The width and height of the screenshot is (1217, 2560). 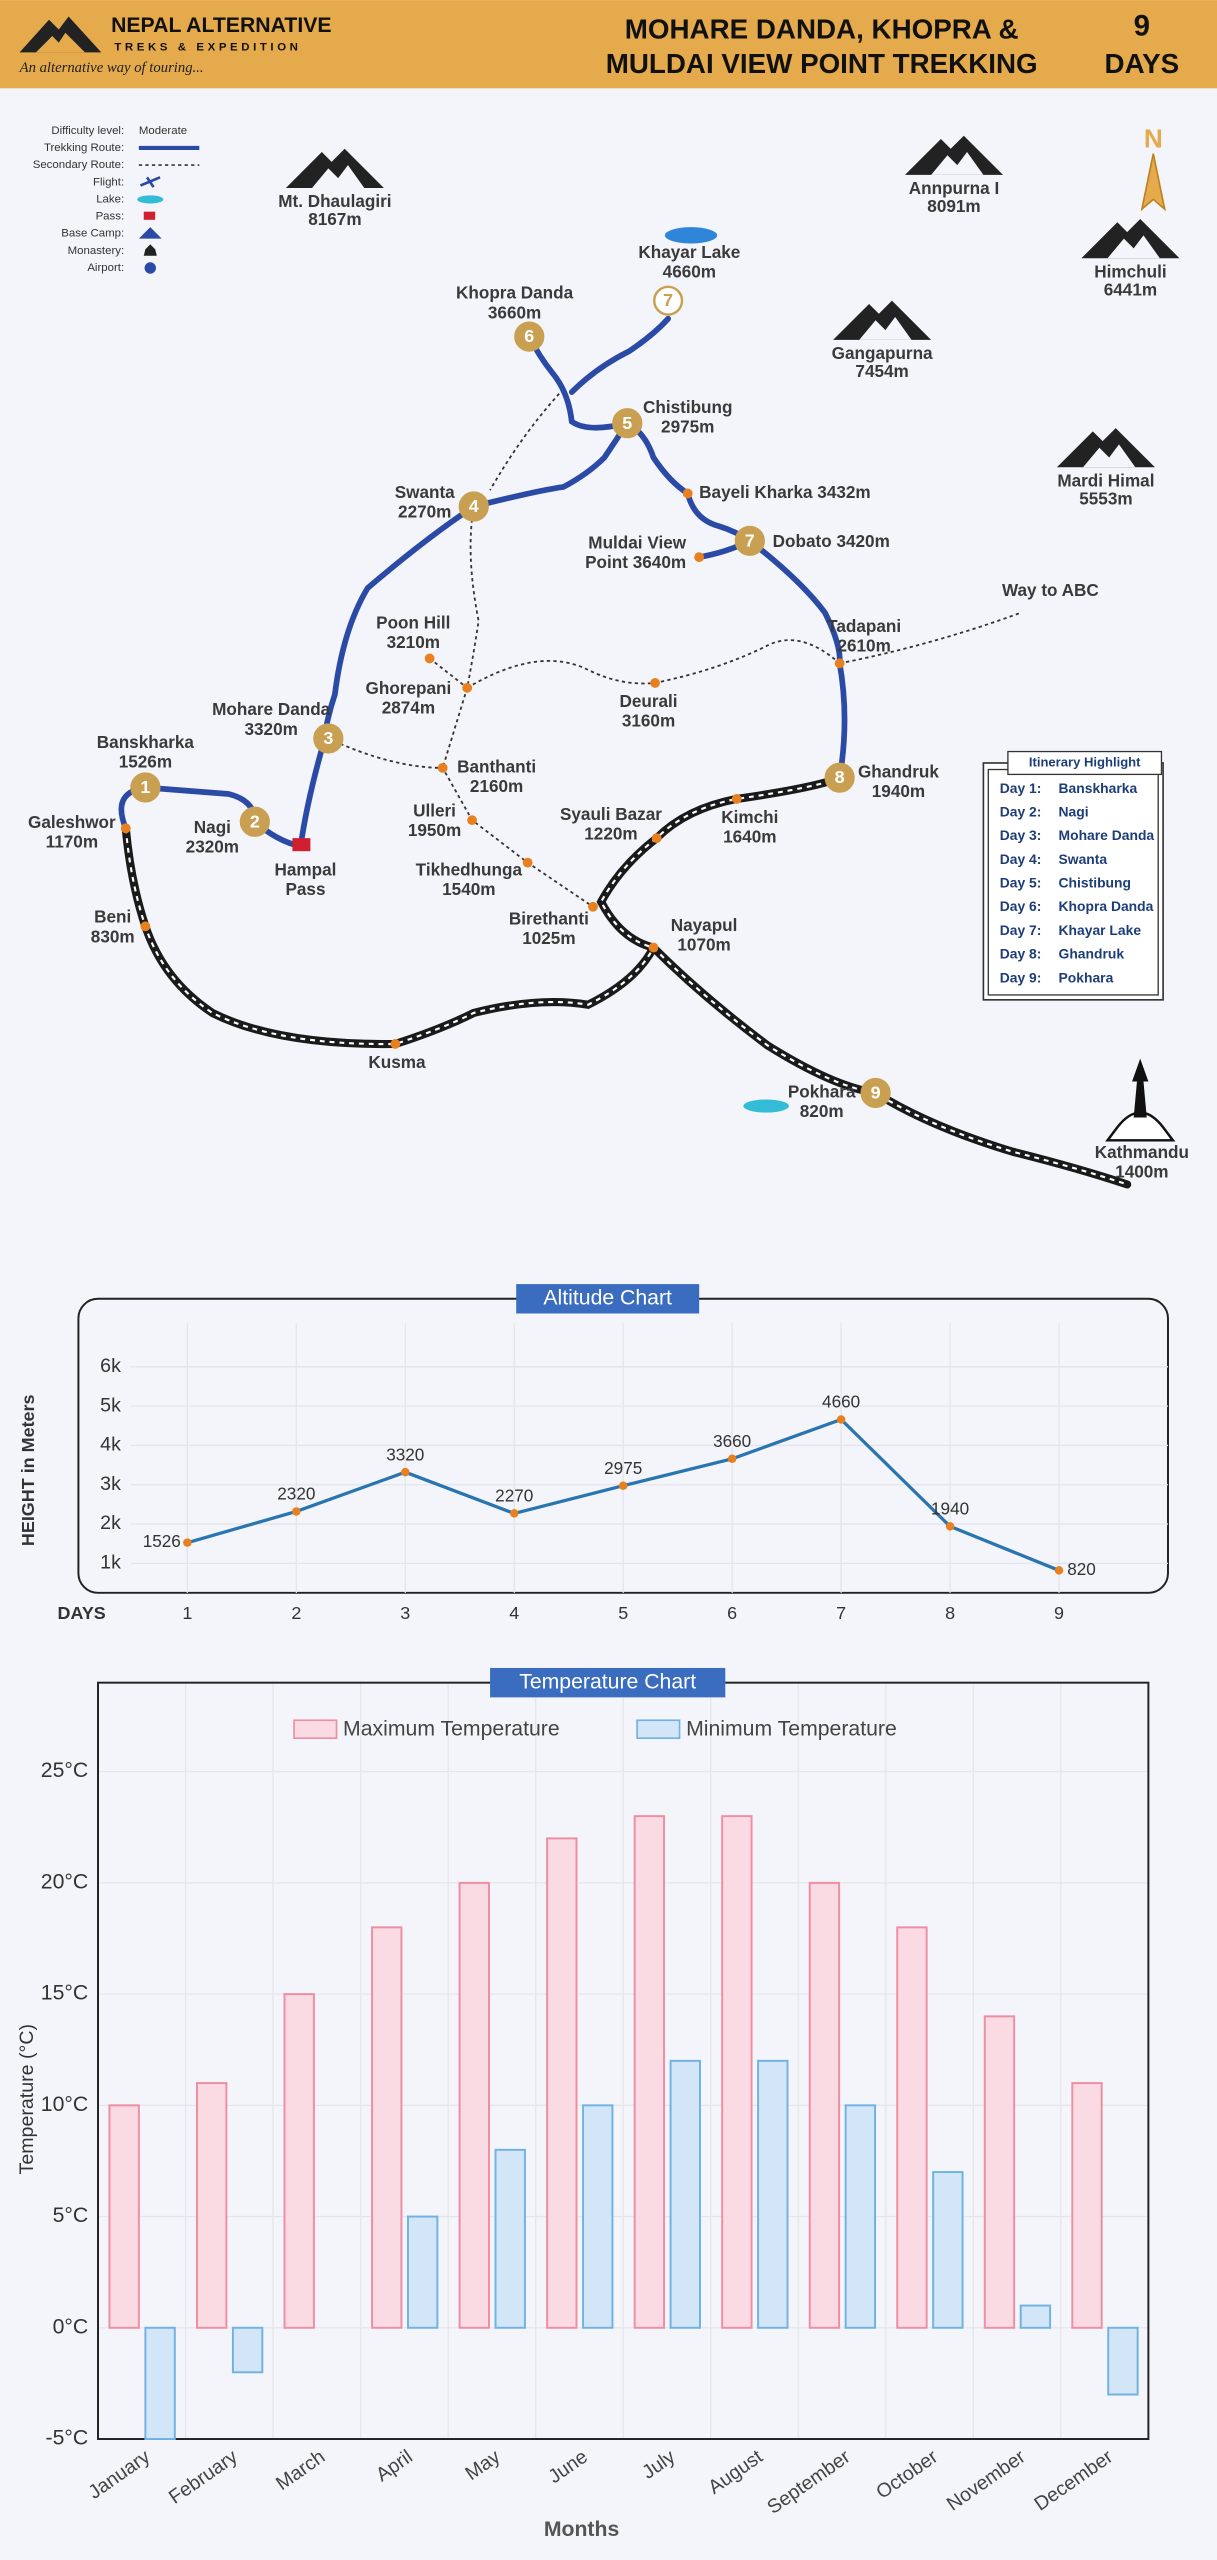 I want to click on y-tick-label: 5°C, so click(x=71, y=2215).